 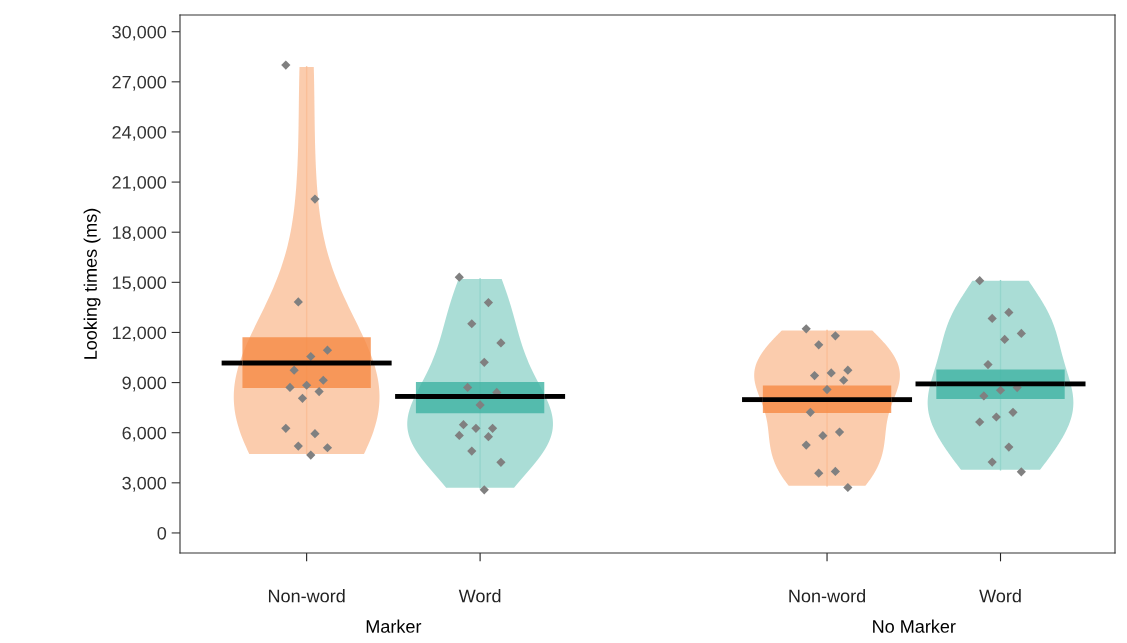 I want to click on y-tick-label: 27,000, so click(x=139, y=83).